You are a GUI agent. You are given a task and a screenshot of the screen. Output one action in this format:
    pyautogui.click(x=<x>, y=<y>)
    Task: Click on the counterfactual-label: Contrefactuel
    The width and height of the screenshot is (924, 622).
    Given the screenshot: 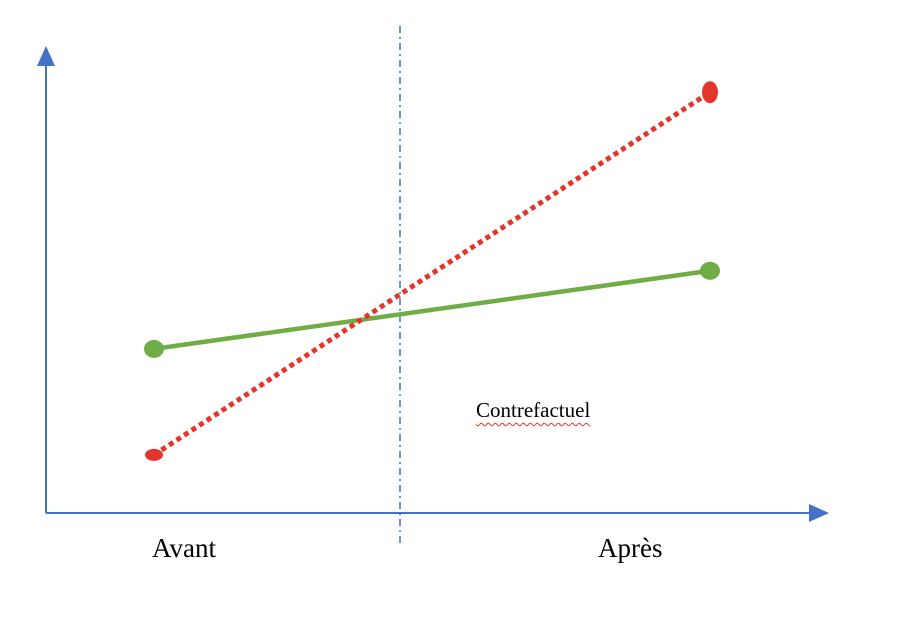 What is the action you would take?
    pyautogui.click(x=533, y=410)
    